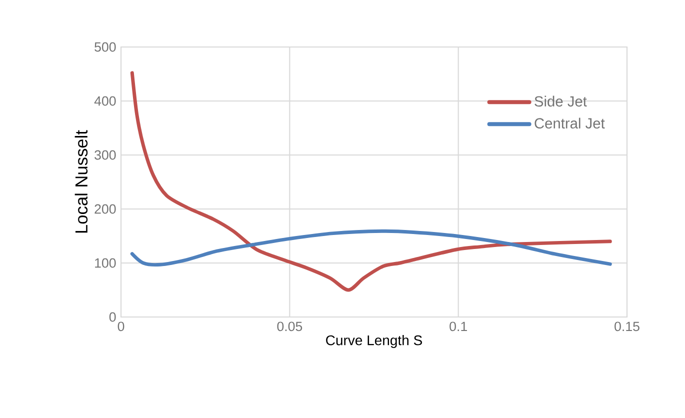 Image resolution: width=685 pixels, height=418 pixels. I want to click on legend-label: Central Jet, so click(569, 123).